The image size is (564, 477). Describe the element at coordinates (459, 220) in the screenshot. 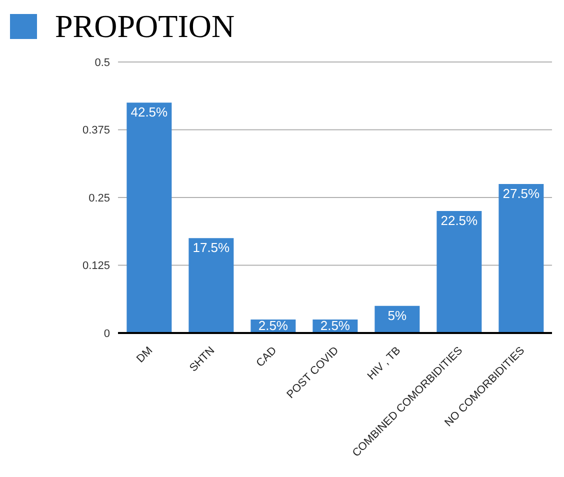

I see `data-label: 22.5%` at that location.